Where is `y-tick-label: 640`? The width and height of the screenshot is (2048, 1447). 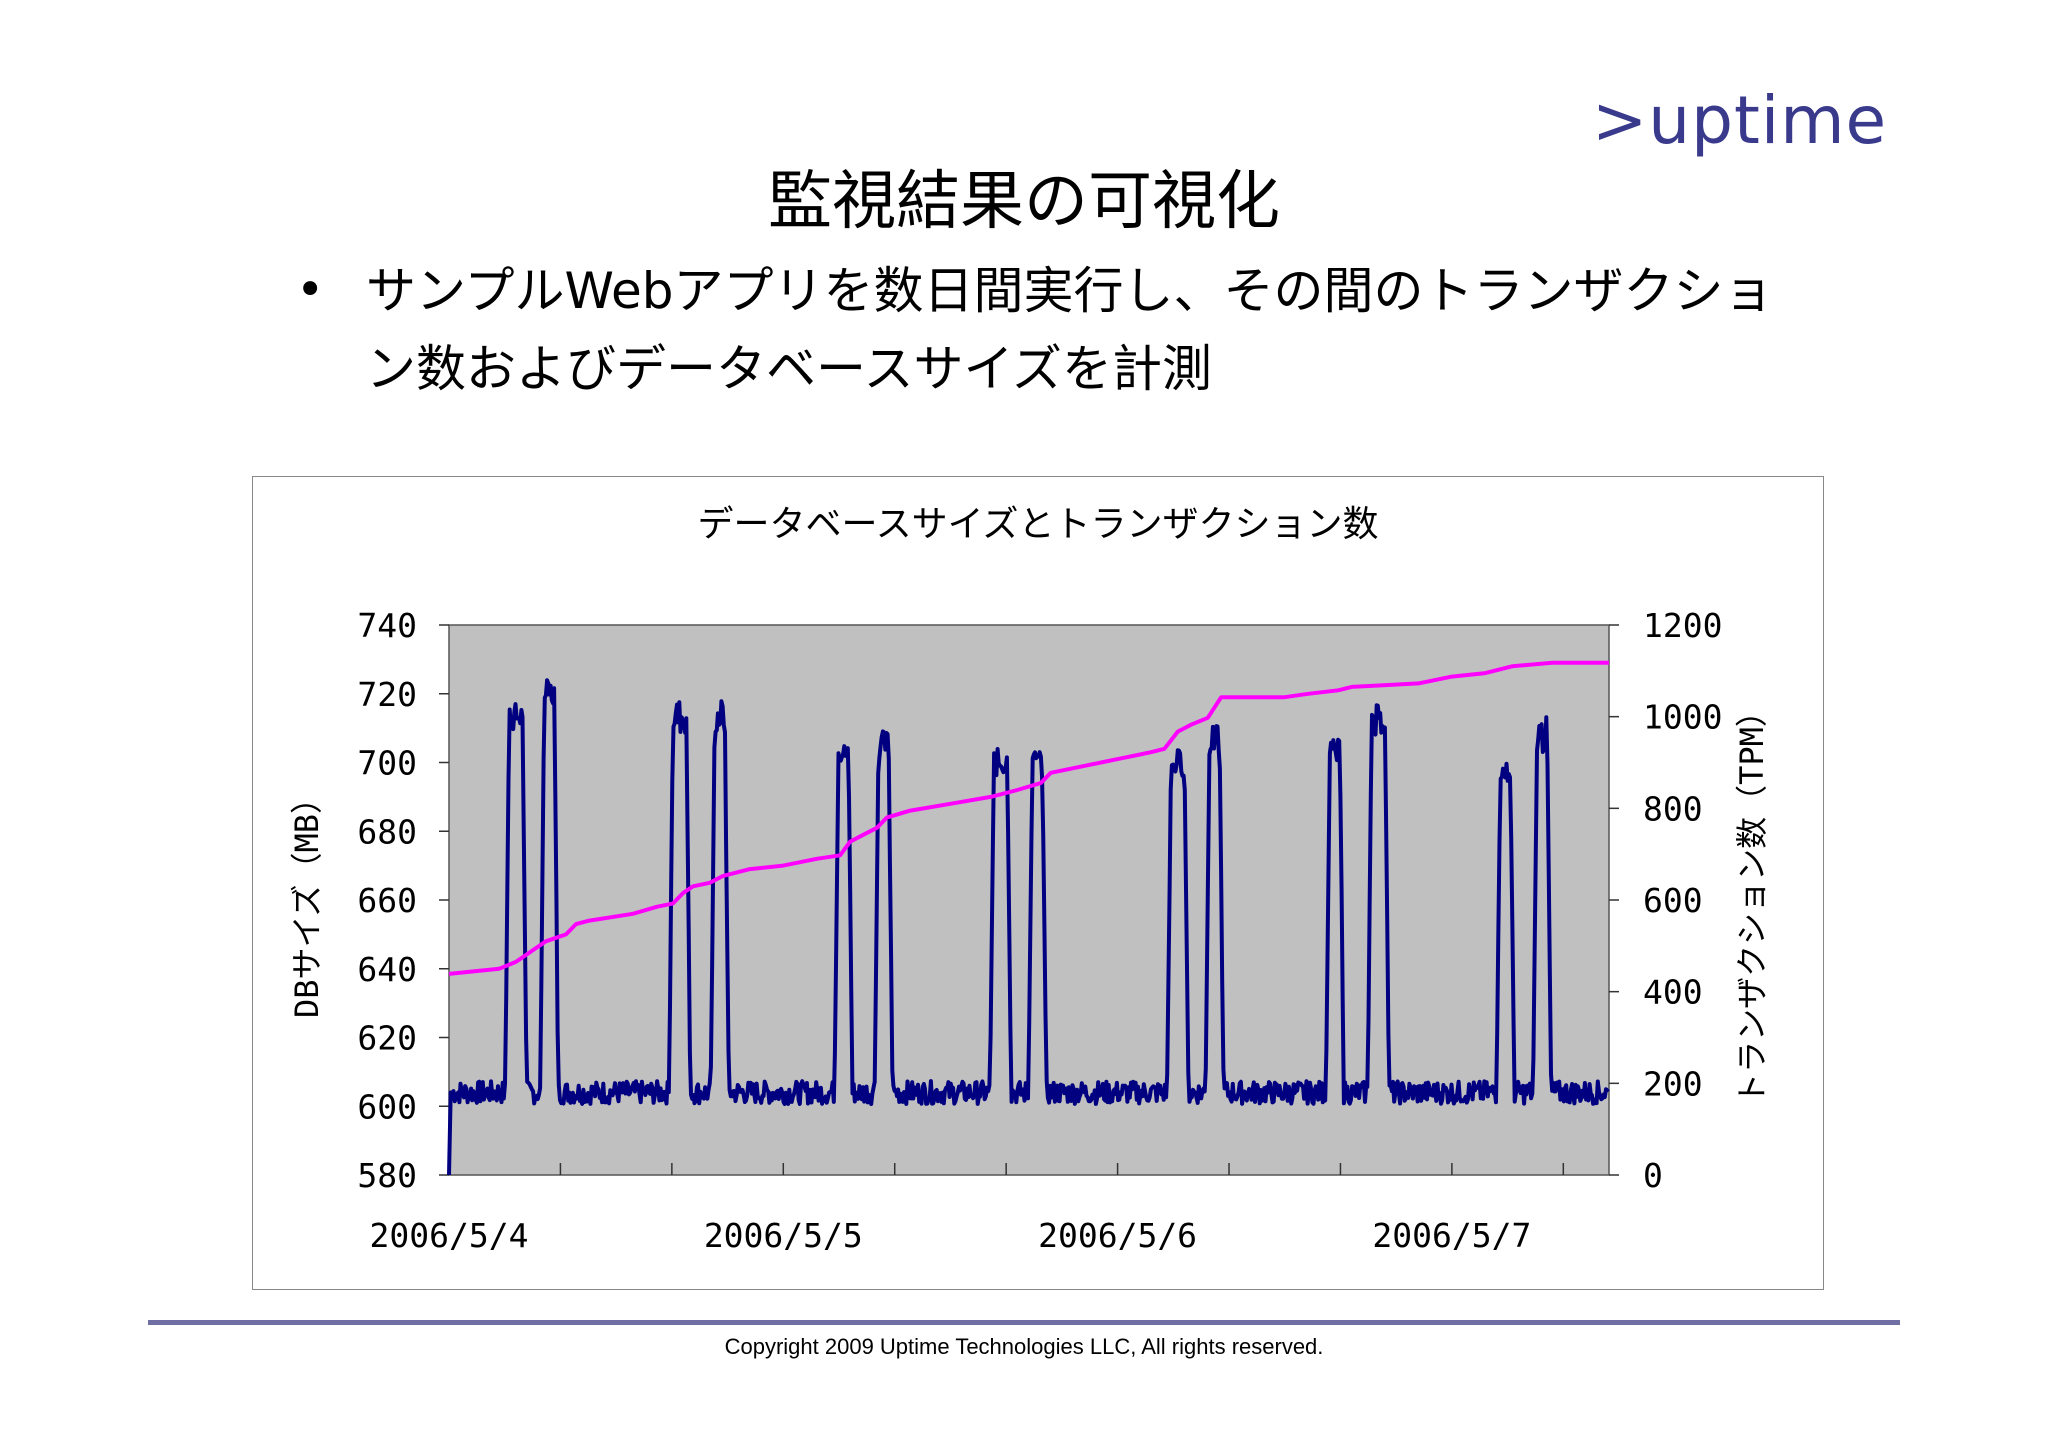
y-tick-label: 640 is located at coordinates (387, 969).